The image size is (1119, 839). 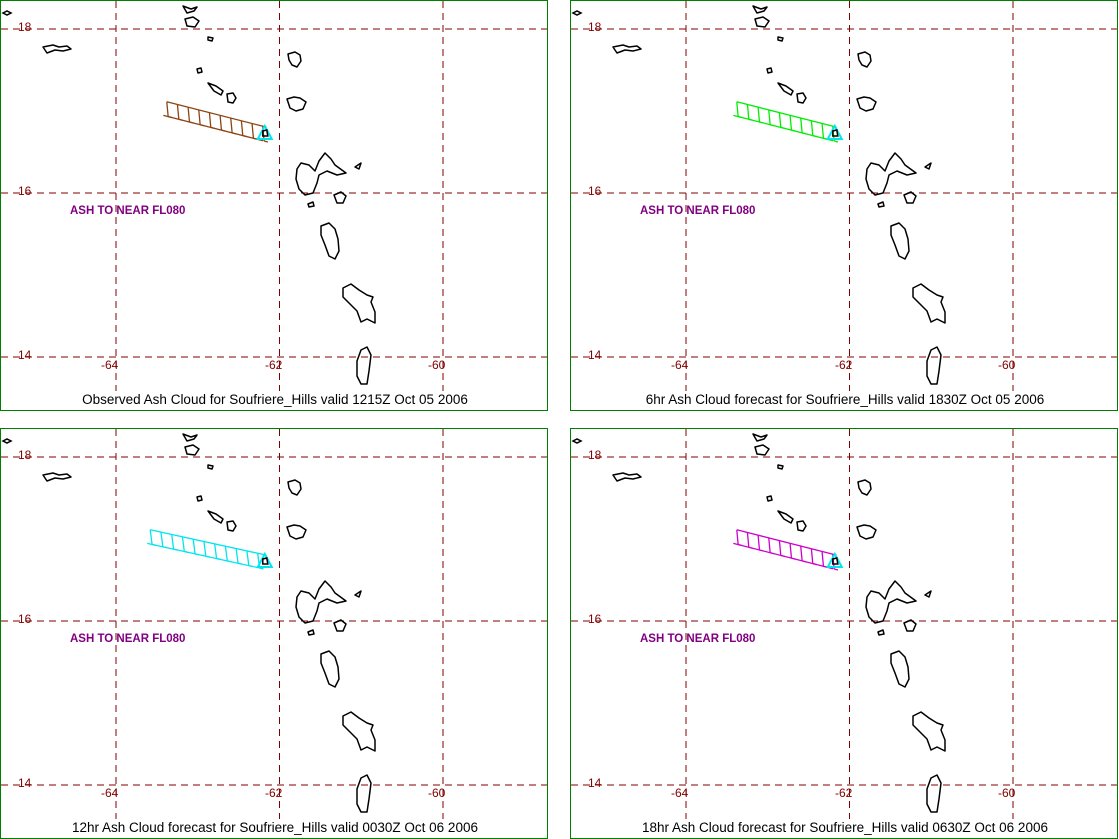 I want to click on island-antigua, so click(x=296, y=532).